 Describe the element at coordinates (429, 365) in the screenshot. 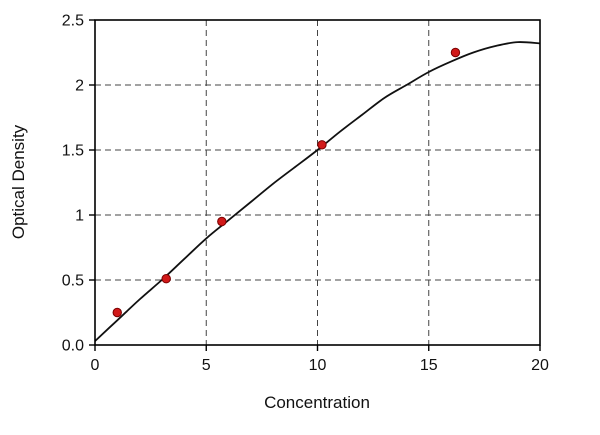

I see `x-tick-label: 15` at that location.